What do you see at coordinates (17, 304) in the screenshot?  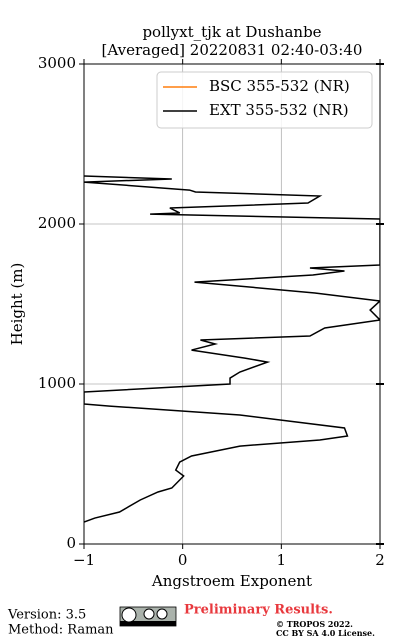 I see `y-axis-label: Height (m)` at bounding box center [17, 304].